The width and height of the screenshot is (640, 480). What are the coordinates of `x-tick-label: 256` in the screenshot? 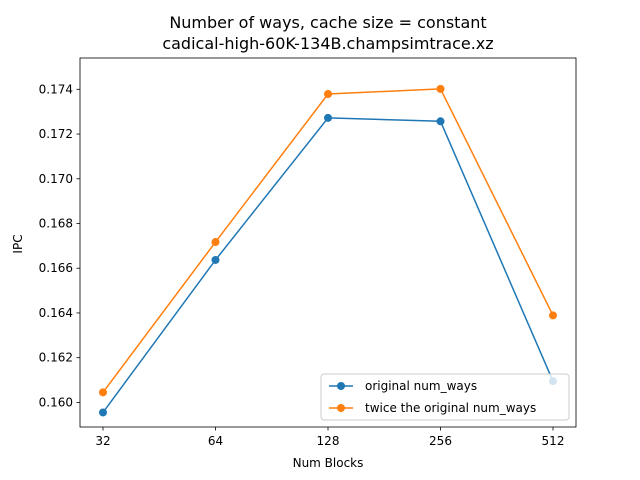 It's located at (440, 441).